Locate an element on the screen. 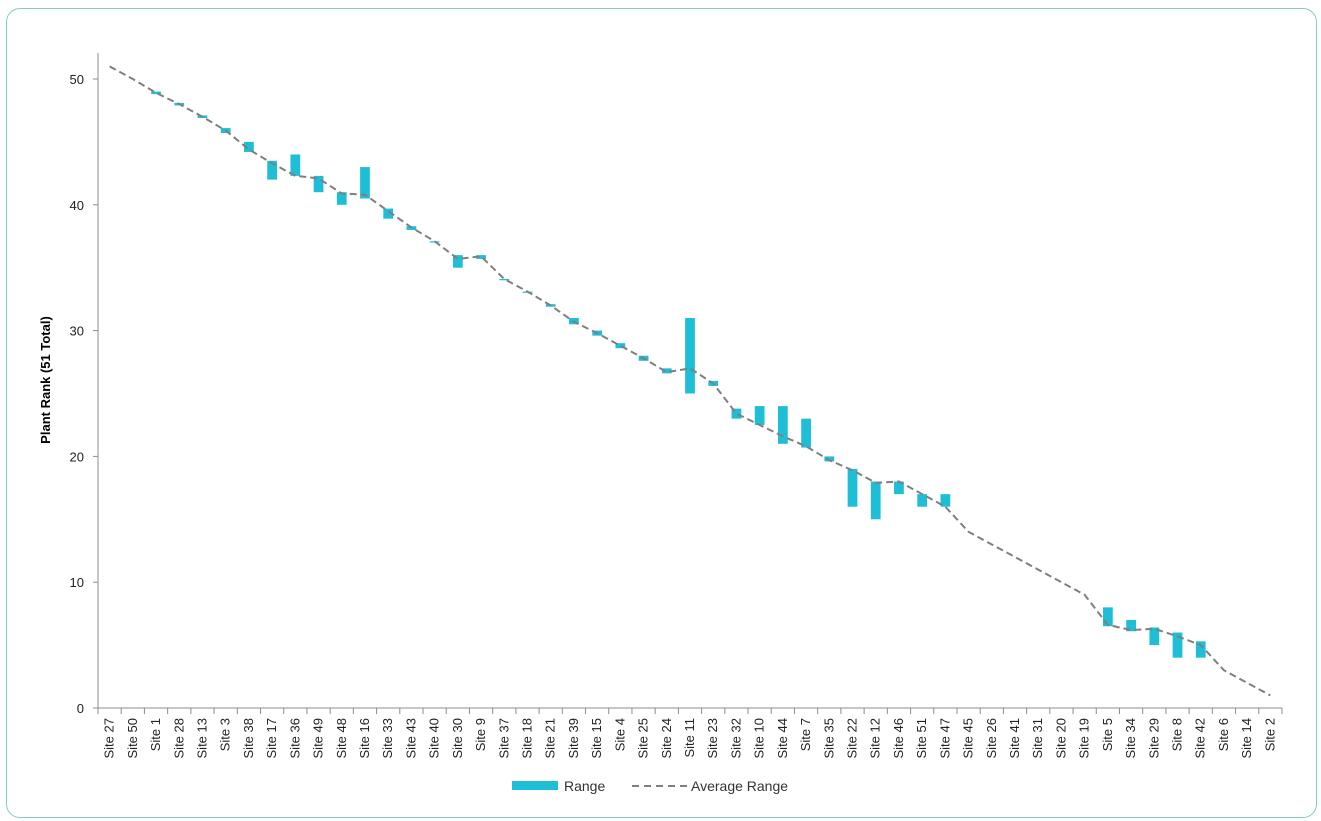 The image size is (1321, 821). x-tick-label: Site 16 is located at coordinates (364, 738).